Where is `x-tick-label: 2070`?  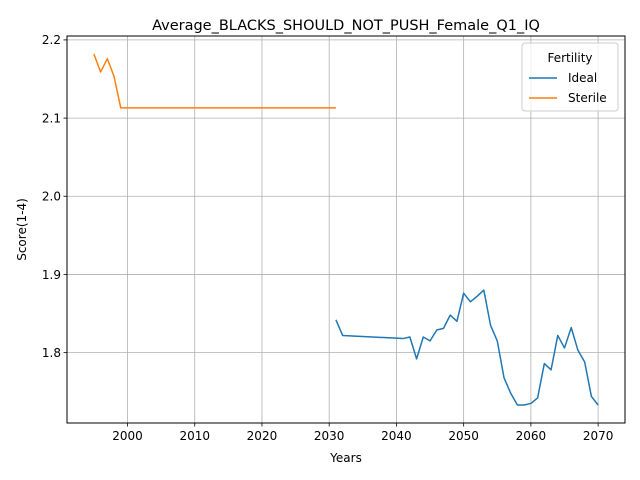
x-tick-label: 2070 is located at coordinates (598, 436).